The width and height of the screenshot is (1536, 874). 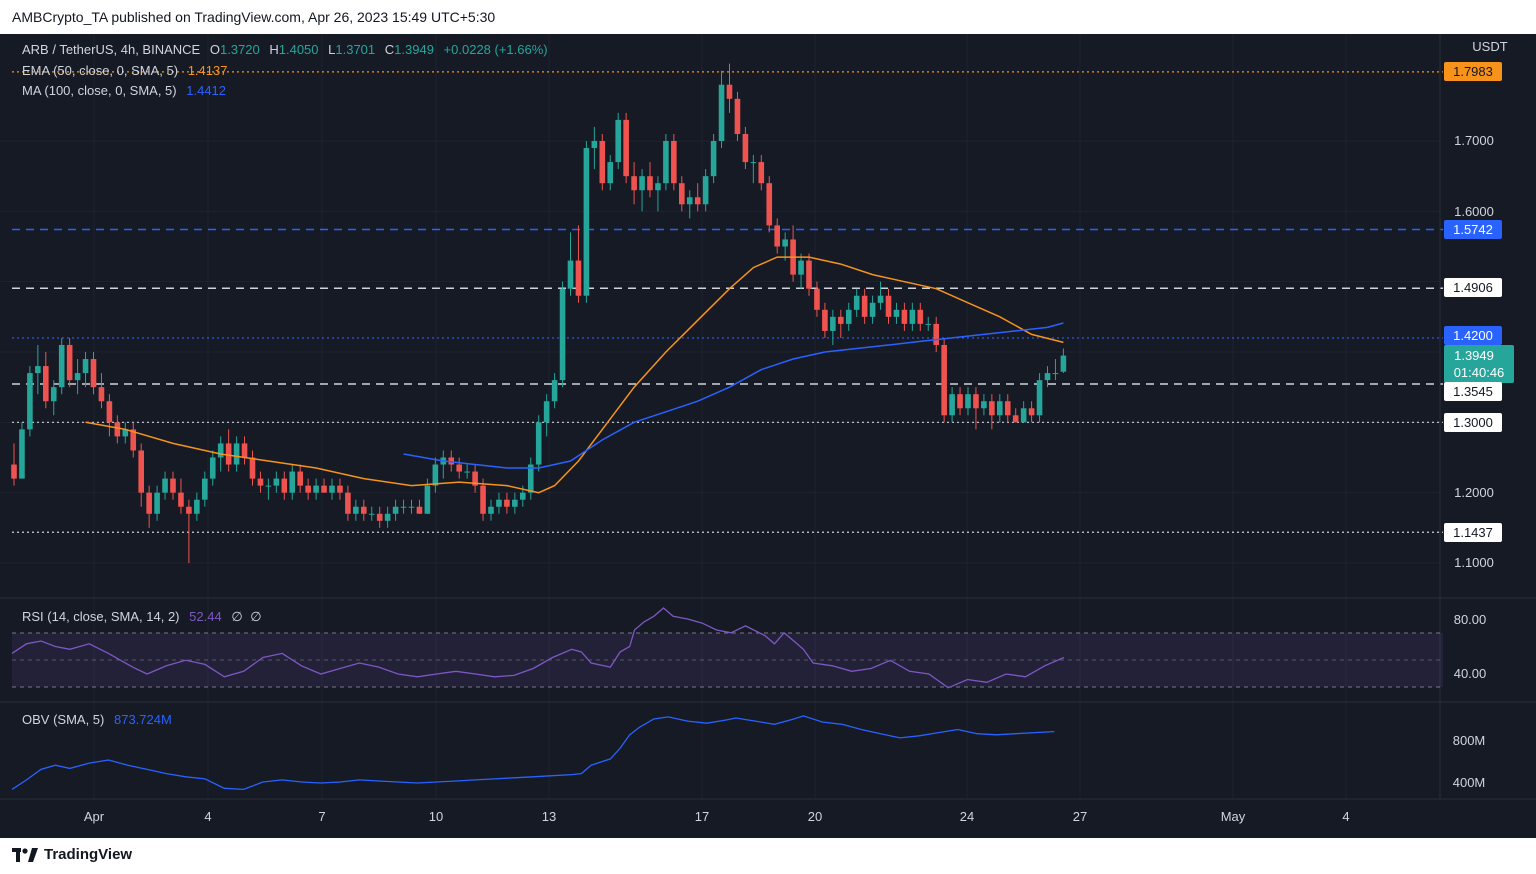 I want to click on tradingview-brand: TradingView, so click(x=88, y=854).